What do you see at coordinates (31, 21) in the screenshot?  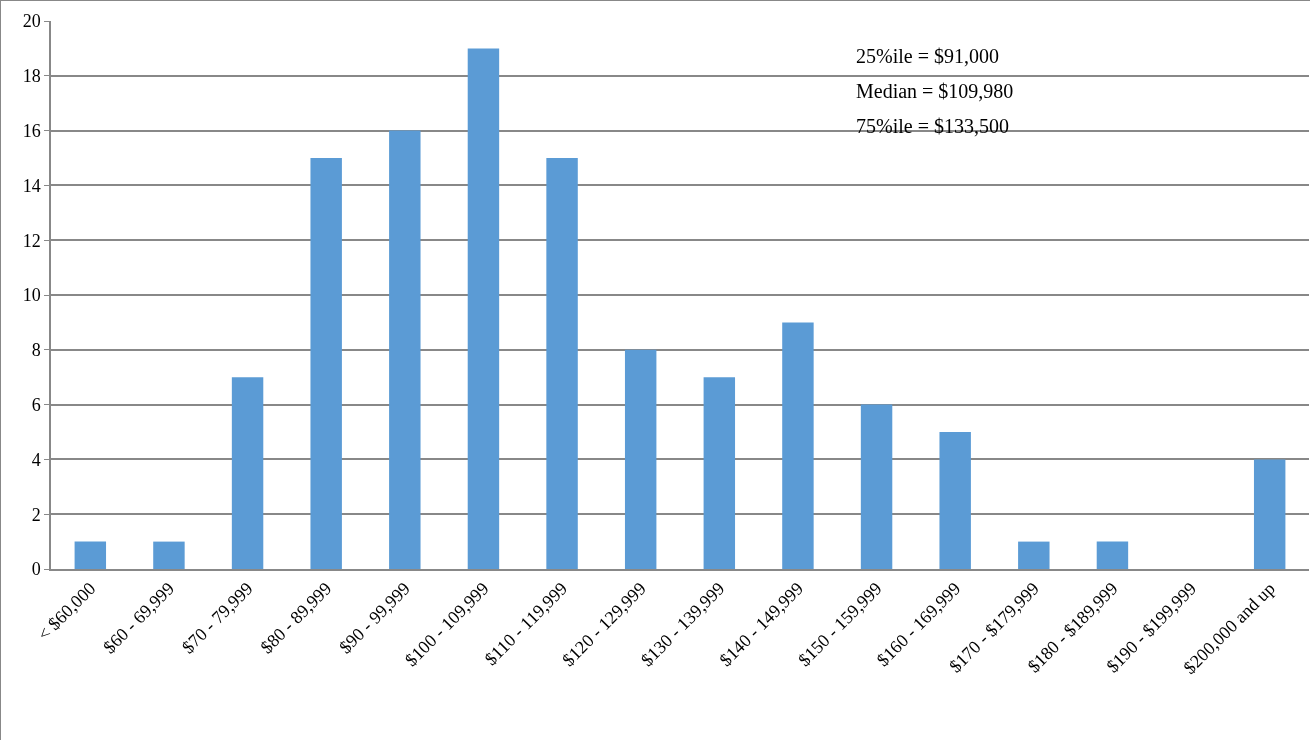 I see `y-tick-label: 20` at bounding box center [31, 21].